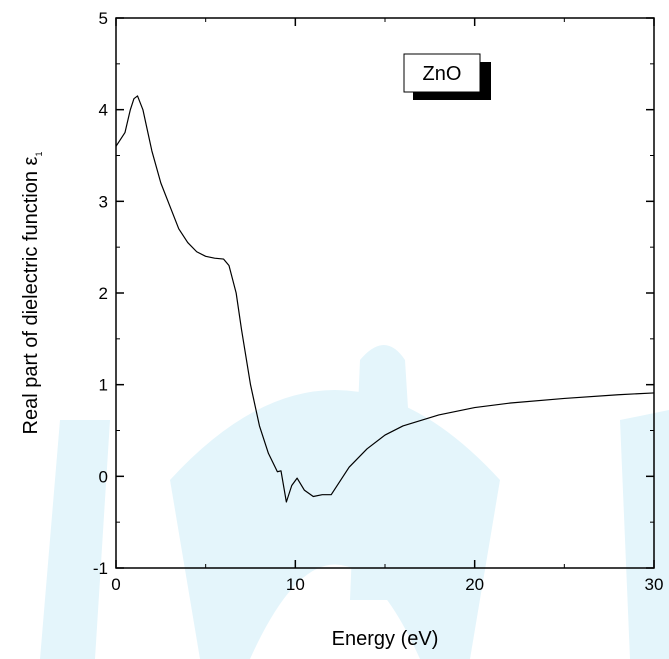  What do you see at coordinates (103, 293) in the screenshot?
I see `y-tick-label: 2` at bounding box center [103, 293].